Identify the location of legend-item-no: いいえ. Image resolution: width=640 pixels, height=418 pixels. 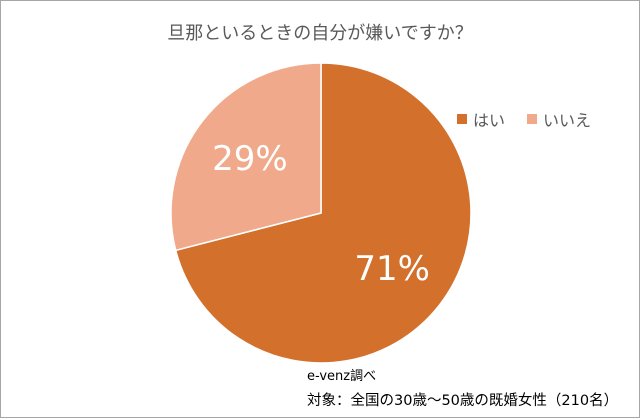
(559, 119).